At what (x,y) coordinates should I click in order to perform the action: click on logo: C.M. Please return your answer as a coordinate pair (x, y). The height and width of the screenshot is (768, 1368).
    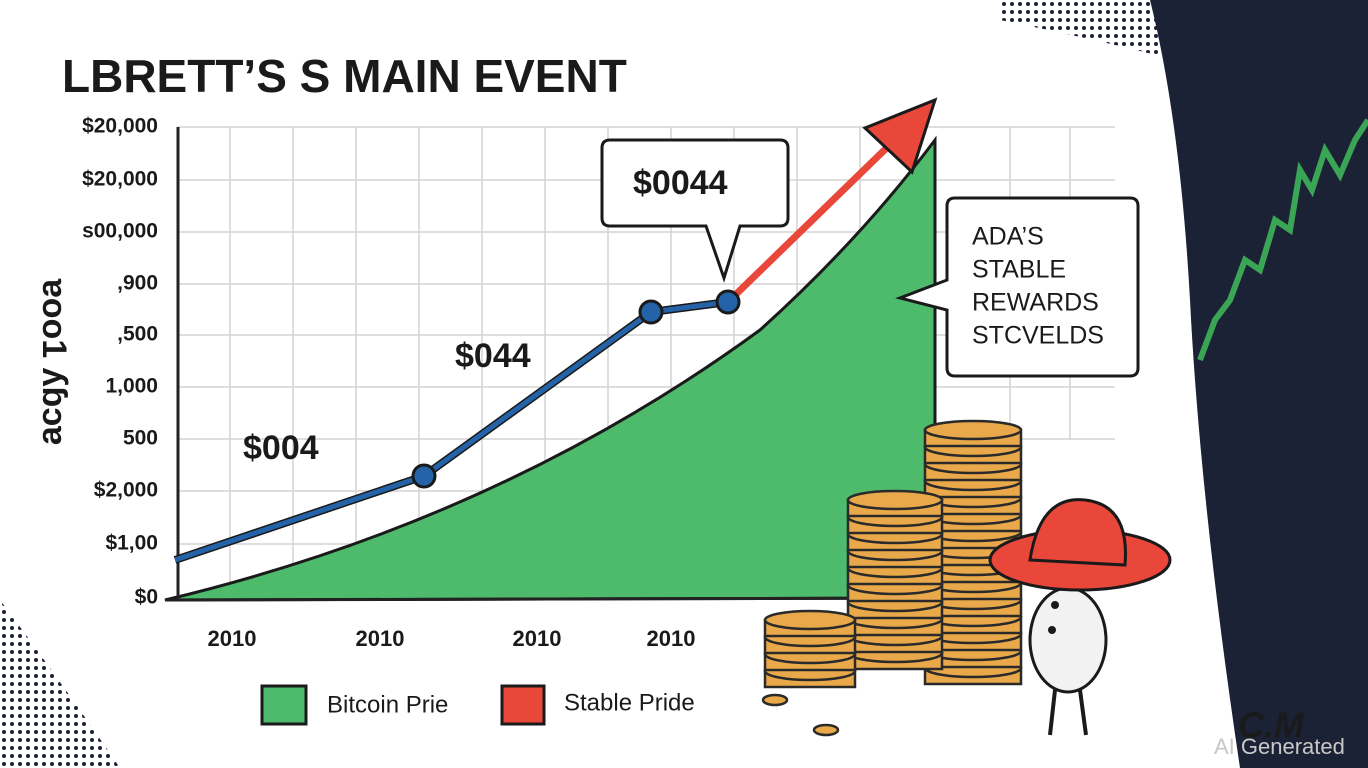
    Looking at the image, I should click on (1271, 725).